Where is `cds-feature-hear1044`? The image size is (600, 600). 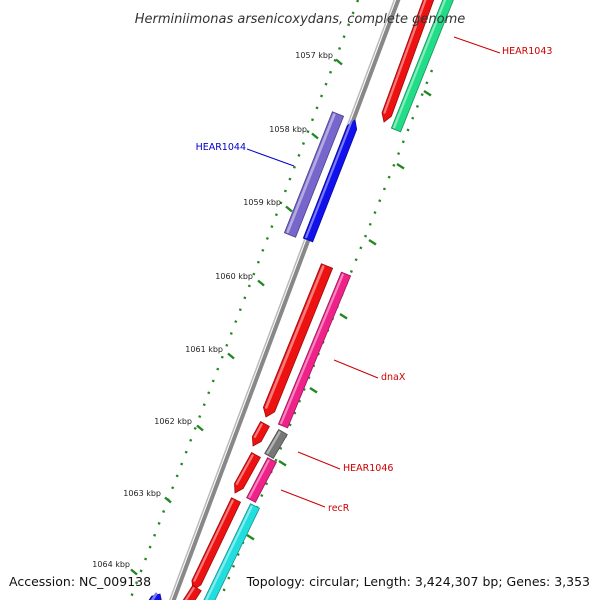 cds-feature-hear1044 is located at coordinates (330, 181).